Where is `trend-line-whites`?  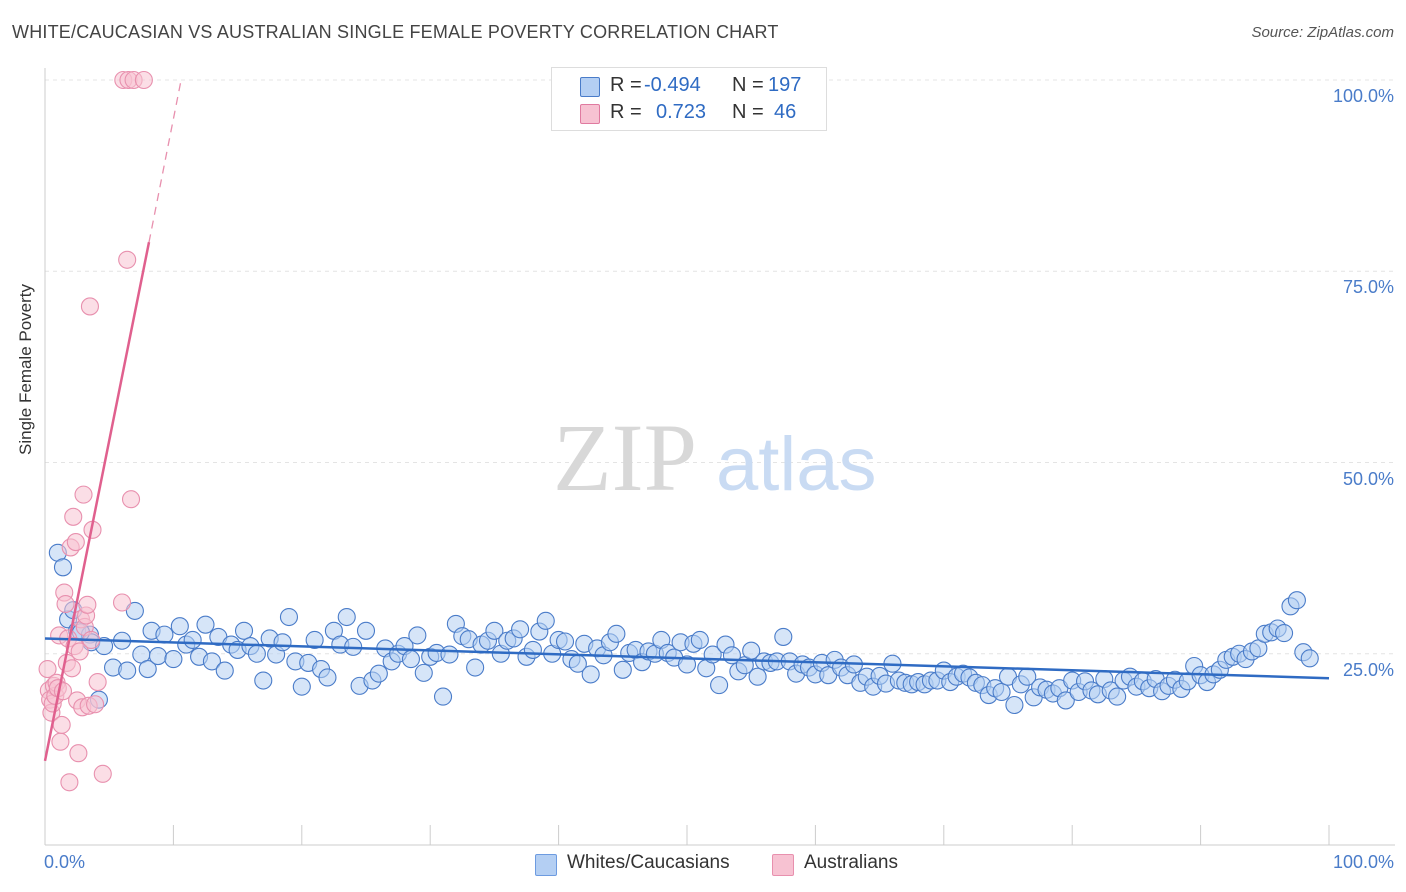 trend-line-whites is located at coordinates (687, 658).